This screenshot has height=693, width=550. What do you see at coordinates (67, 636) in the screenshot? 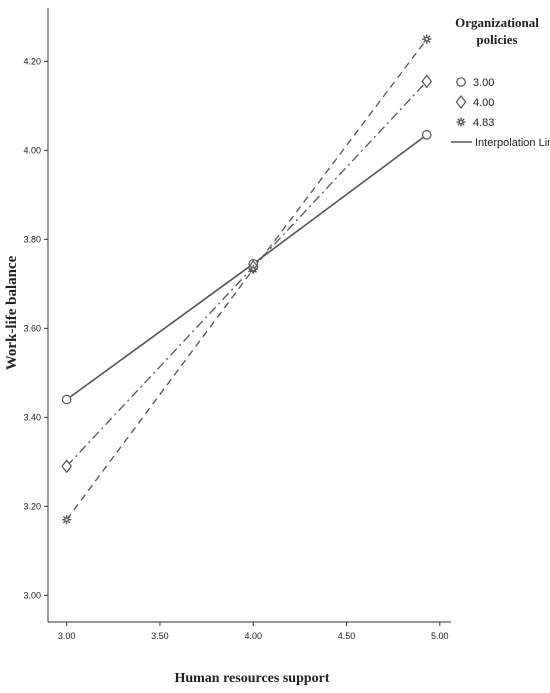
I see `x-tick-label: 3.00` at bounding box center [67, 636].